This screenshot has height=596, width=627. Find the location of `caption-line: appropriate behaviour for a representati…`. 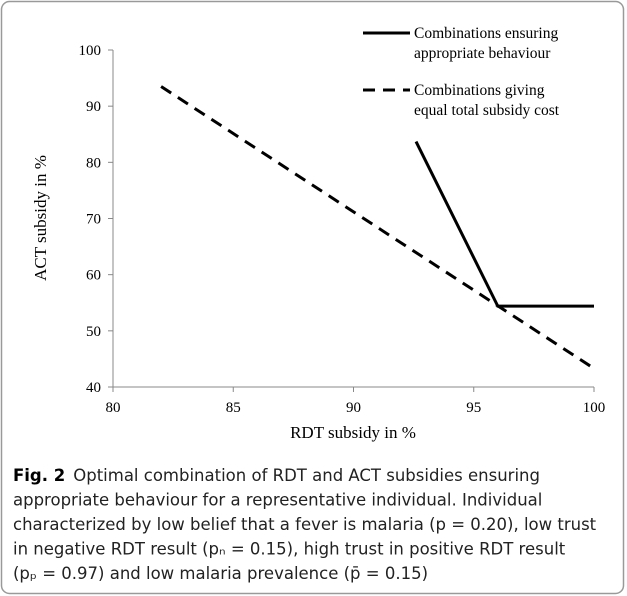

caption-line: appropriate behaviour for a representati… is located at coordinates (277, 500).